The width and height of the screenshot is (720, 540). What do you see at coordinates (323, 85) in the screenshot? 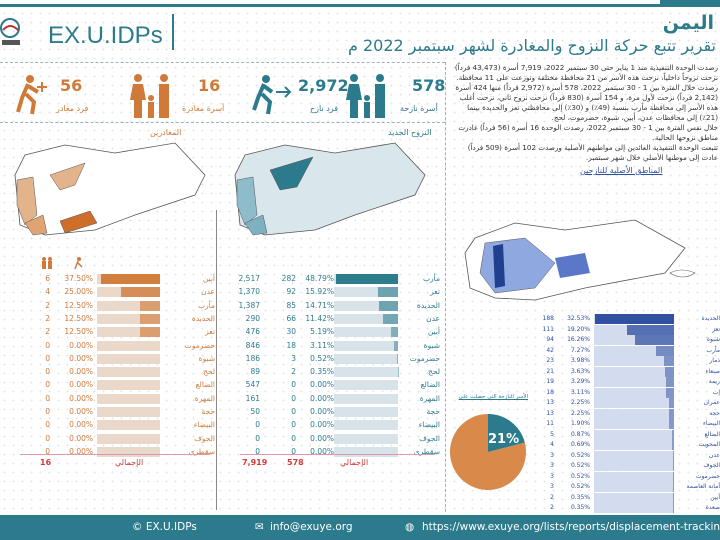
I see `stat-value: 2,972` at bounding box center [323, 85].